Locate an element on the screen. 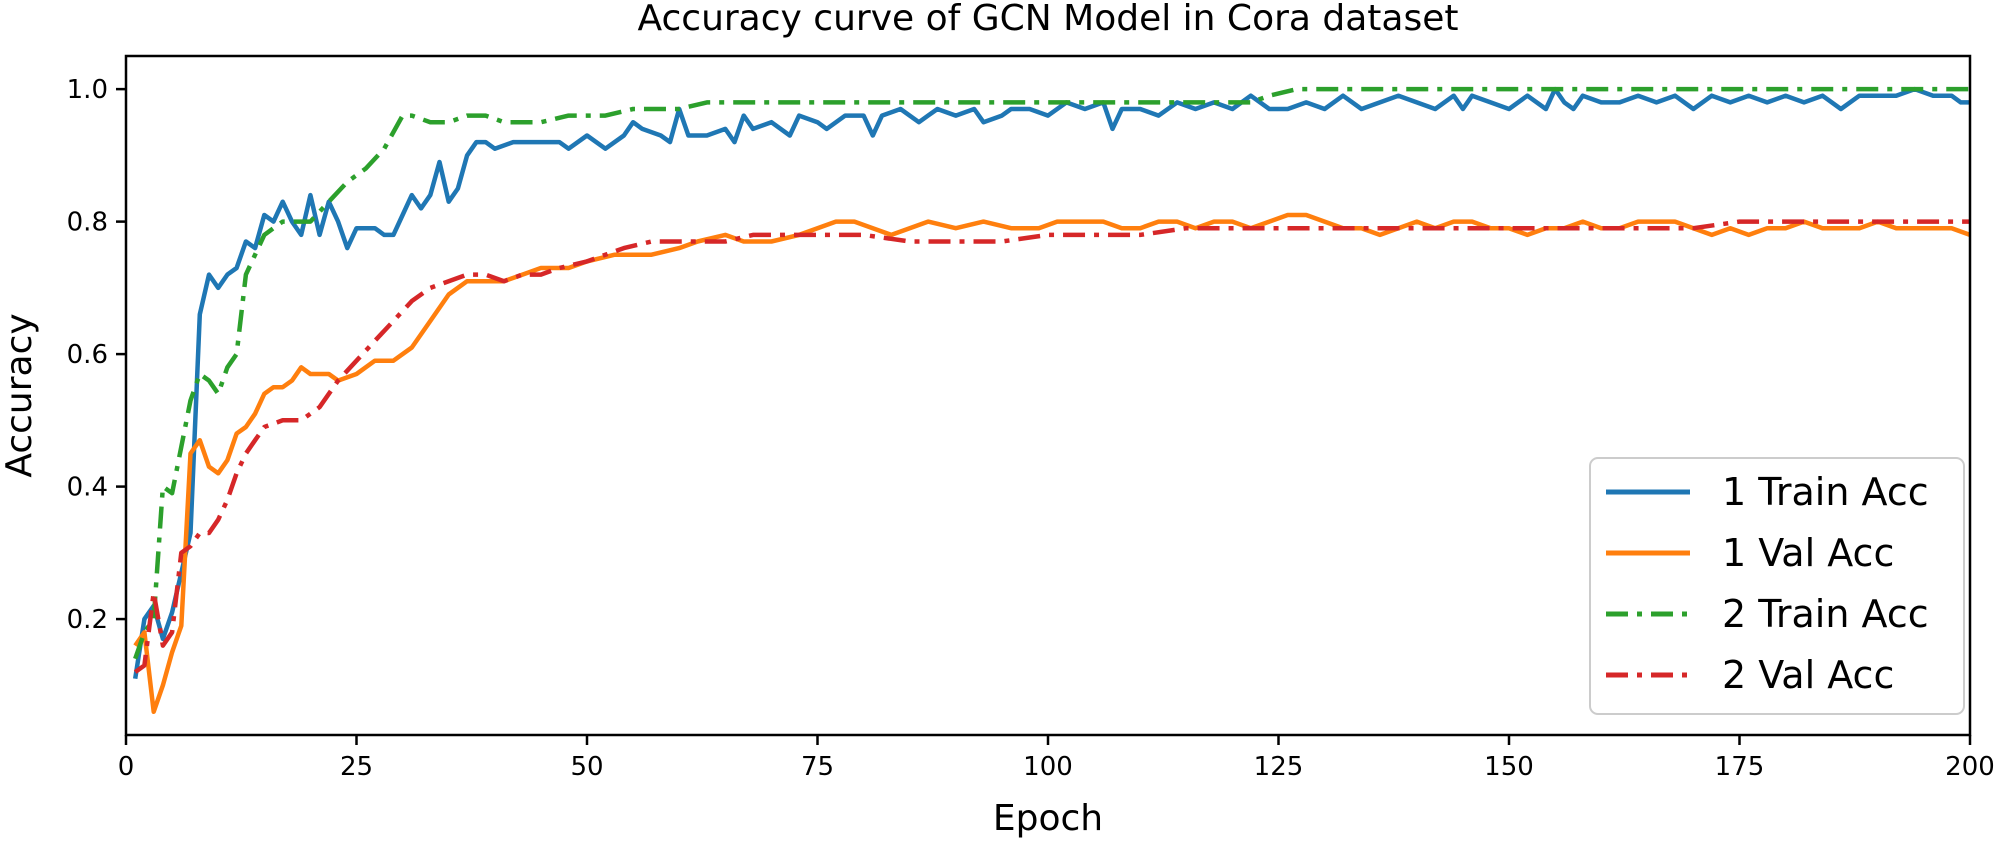  x-tick-label: 0 is located at coordinates (126, 767).